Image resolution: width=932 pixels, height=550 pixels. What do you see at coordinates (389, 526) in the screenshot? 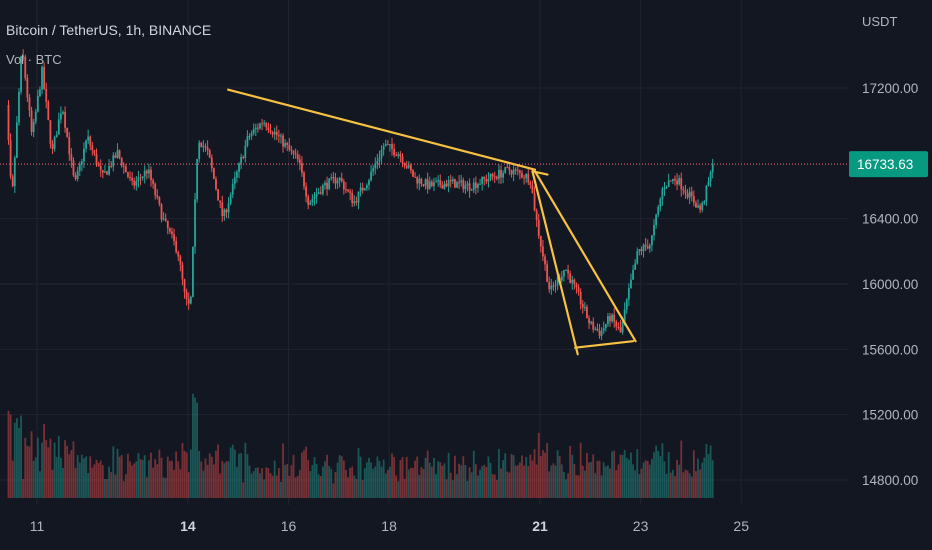
I see `time-axis: 11 14 16 18 21 23 25` at bounding box center [389, 526].